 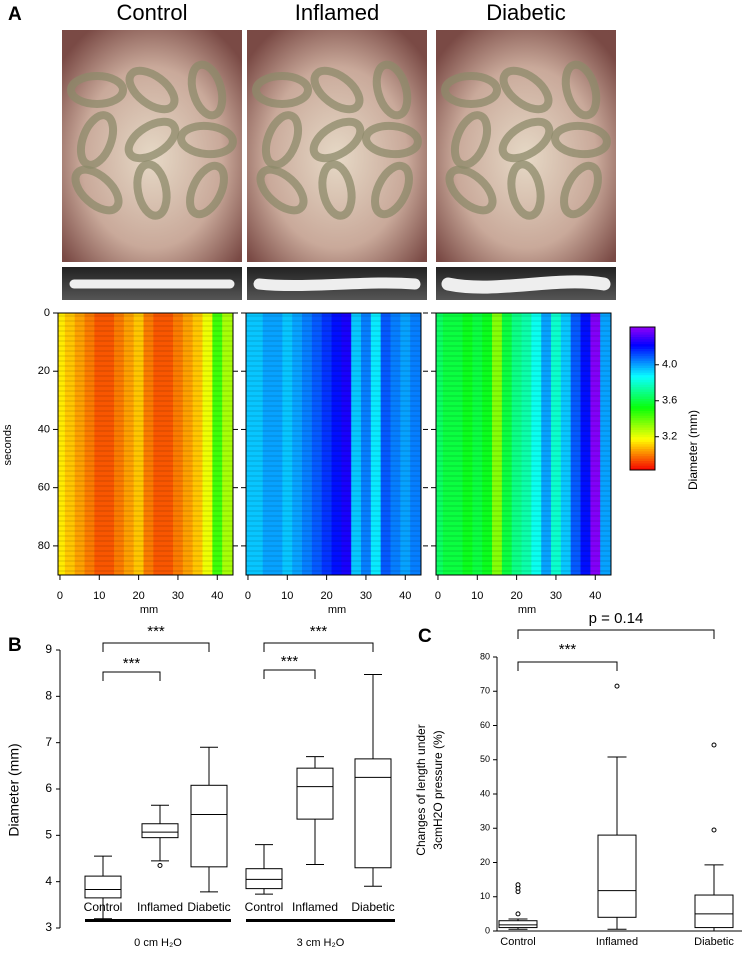 I want to click on panel-label: C, so click(x=425, y=636).